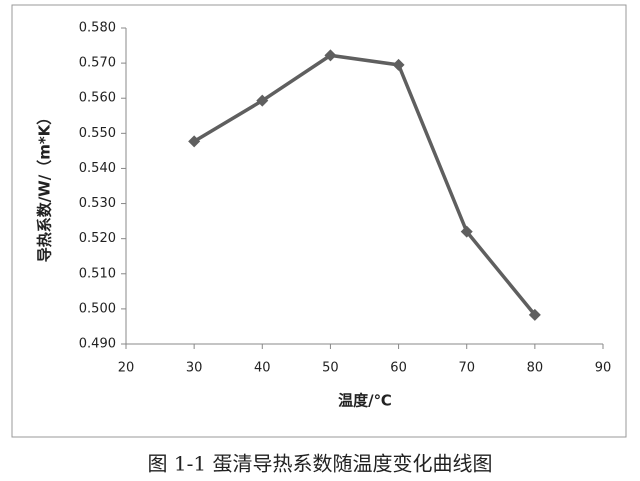 This screenshot has width=640, height=481. I want to click on y-tick-label: 0.580, so click(97, 28).